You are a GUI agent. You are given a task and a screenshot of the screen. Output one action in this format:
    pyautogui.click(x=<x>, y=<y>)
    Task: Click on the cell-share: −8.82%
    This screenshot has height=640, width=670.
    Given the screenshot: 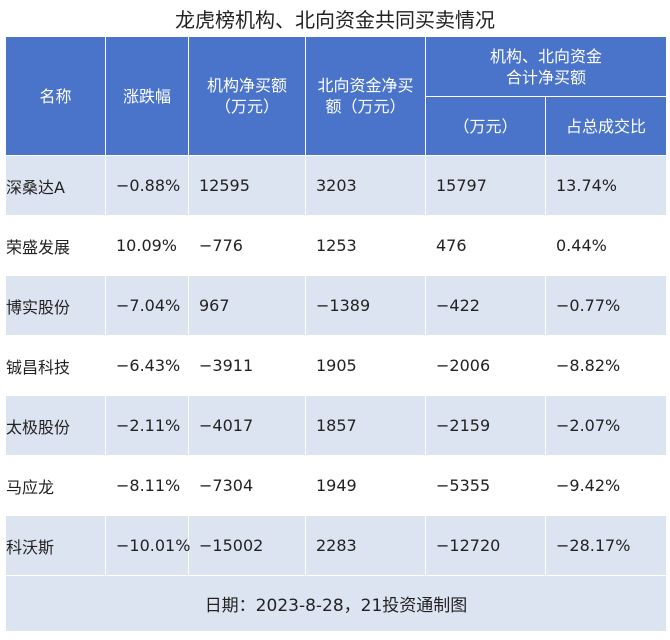 What is the action you would take?
    pyautogui.click(x=606, y=365)
    